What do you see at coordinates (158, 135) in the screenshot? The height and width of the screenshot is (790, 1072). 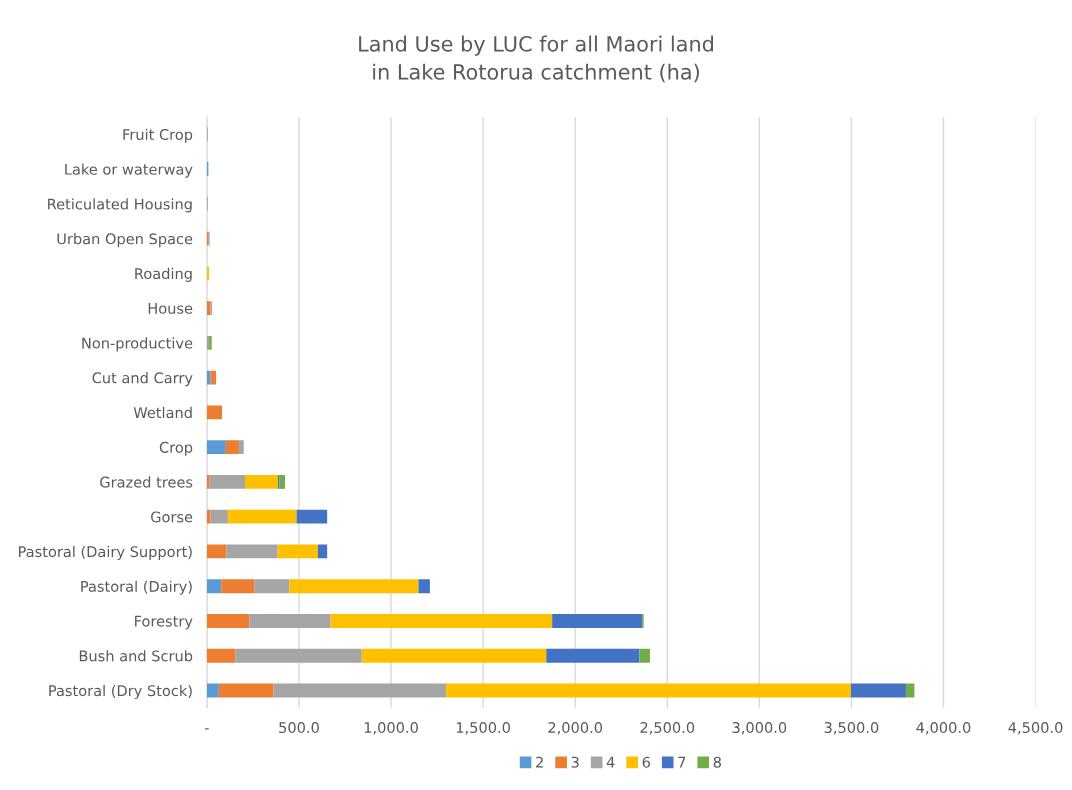 I see `y-tick-label: Fruit Crop` at bounding box center [158, 135].